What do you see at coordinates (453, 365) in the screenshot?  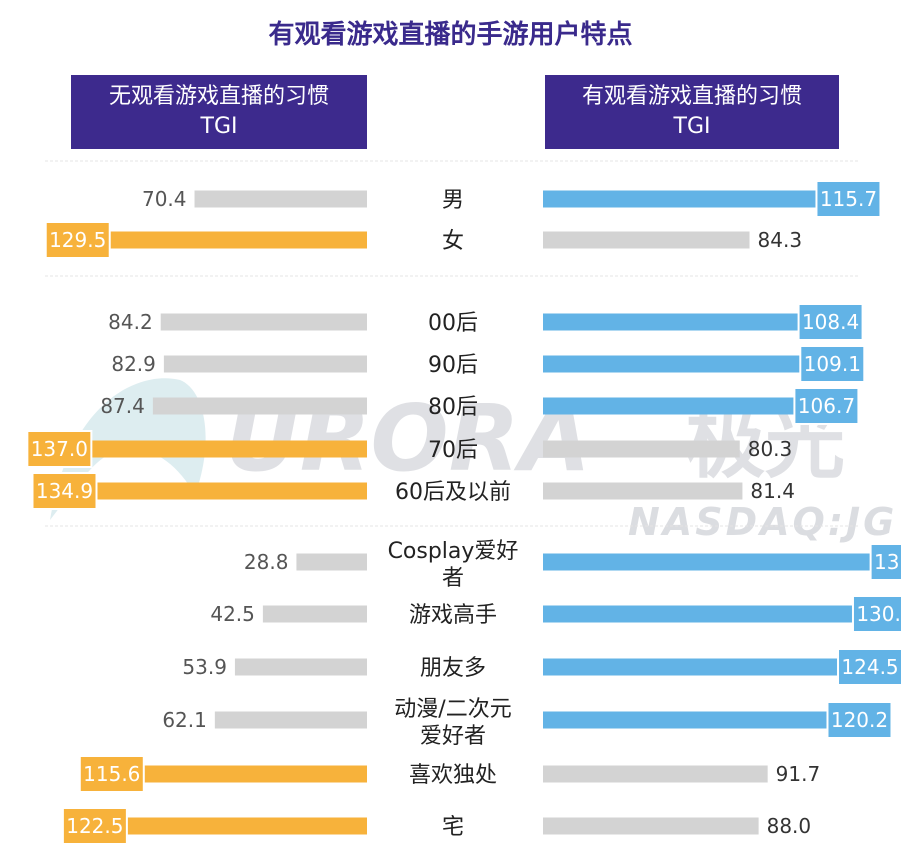 I see `category-label: 90后` at bounding box center [453, 365].